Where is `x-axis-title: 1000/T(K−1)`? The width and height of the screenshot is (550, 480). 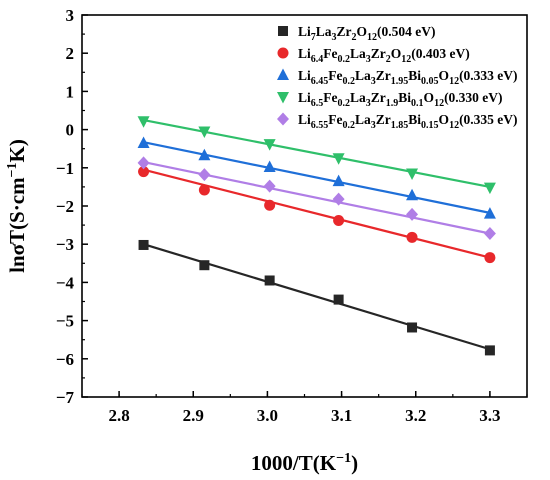
x-axis-title: 1000/T(K−1) is located at coordinates (304, 463).